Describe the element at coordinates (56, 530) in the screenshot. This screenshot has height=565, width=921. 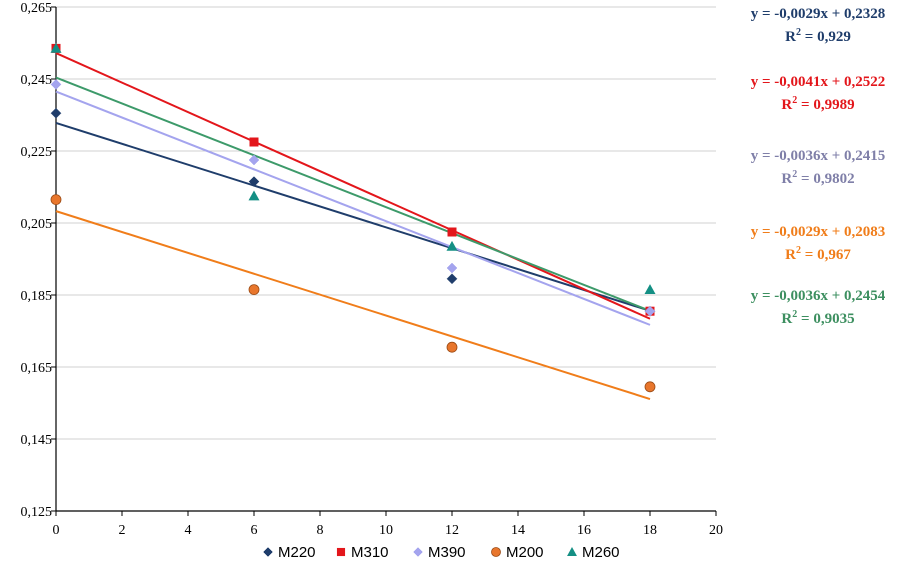
I see `x-tick-label: 0` at that location.